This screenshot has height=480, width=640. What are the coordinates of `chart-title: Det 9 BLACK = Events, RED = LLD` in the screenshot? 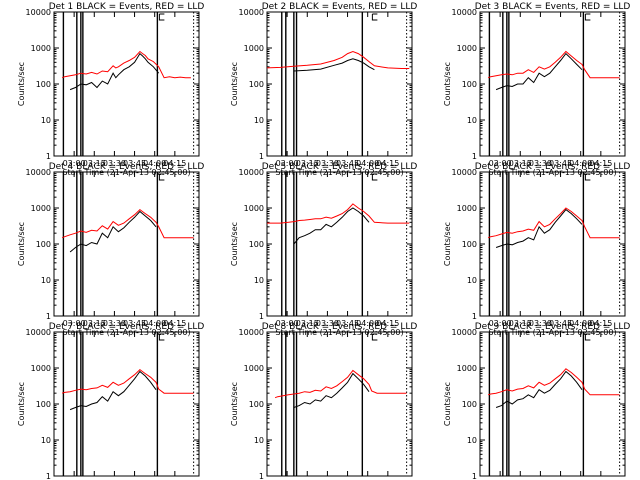 It's located at (553, 327).